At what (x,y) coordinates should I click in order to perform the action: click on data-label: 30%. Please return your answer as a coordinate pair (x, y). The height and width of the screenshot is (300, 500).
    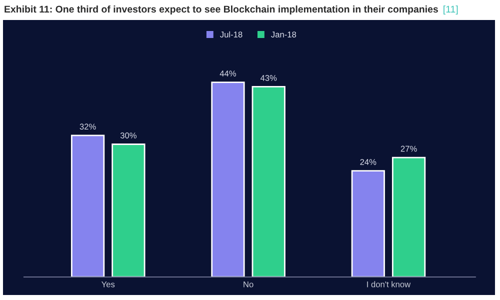
    Looking at the image, I should click on (128, 135).